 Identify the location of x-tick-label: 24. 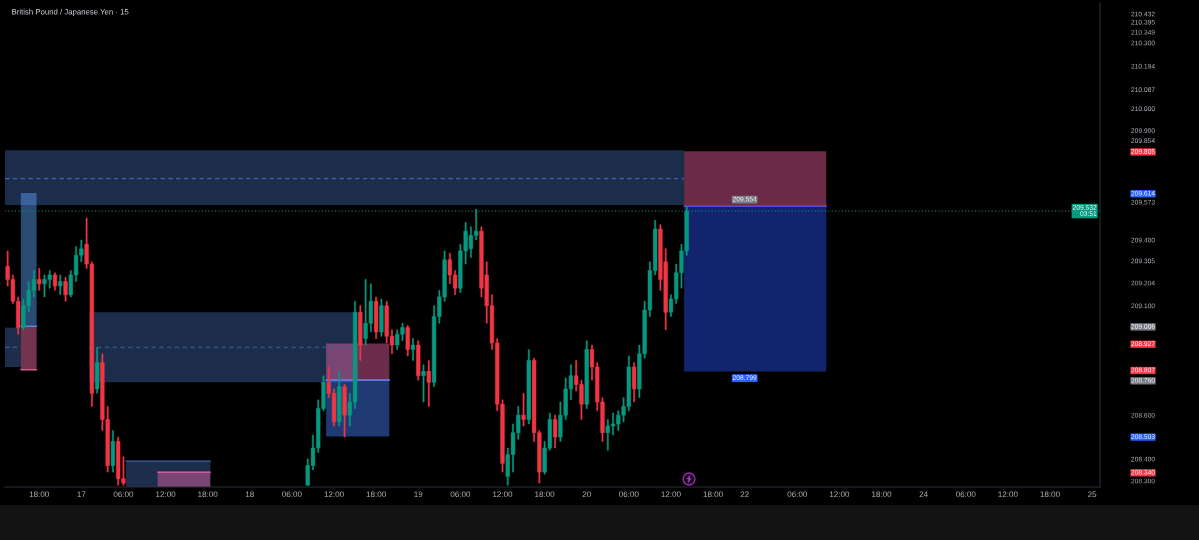
(923, 494).